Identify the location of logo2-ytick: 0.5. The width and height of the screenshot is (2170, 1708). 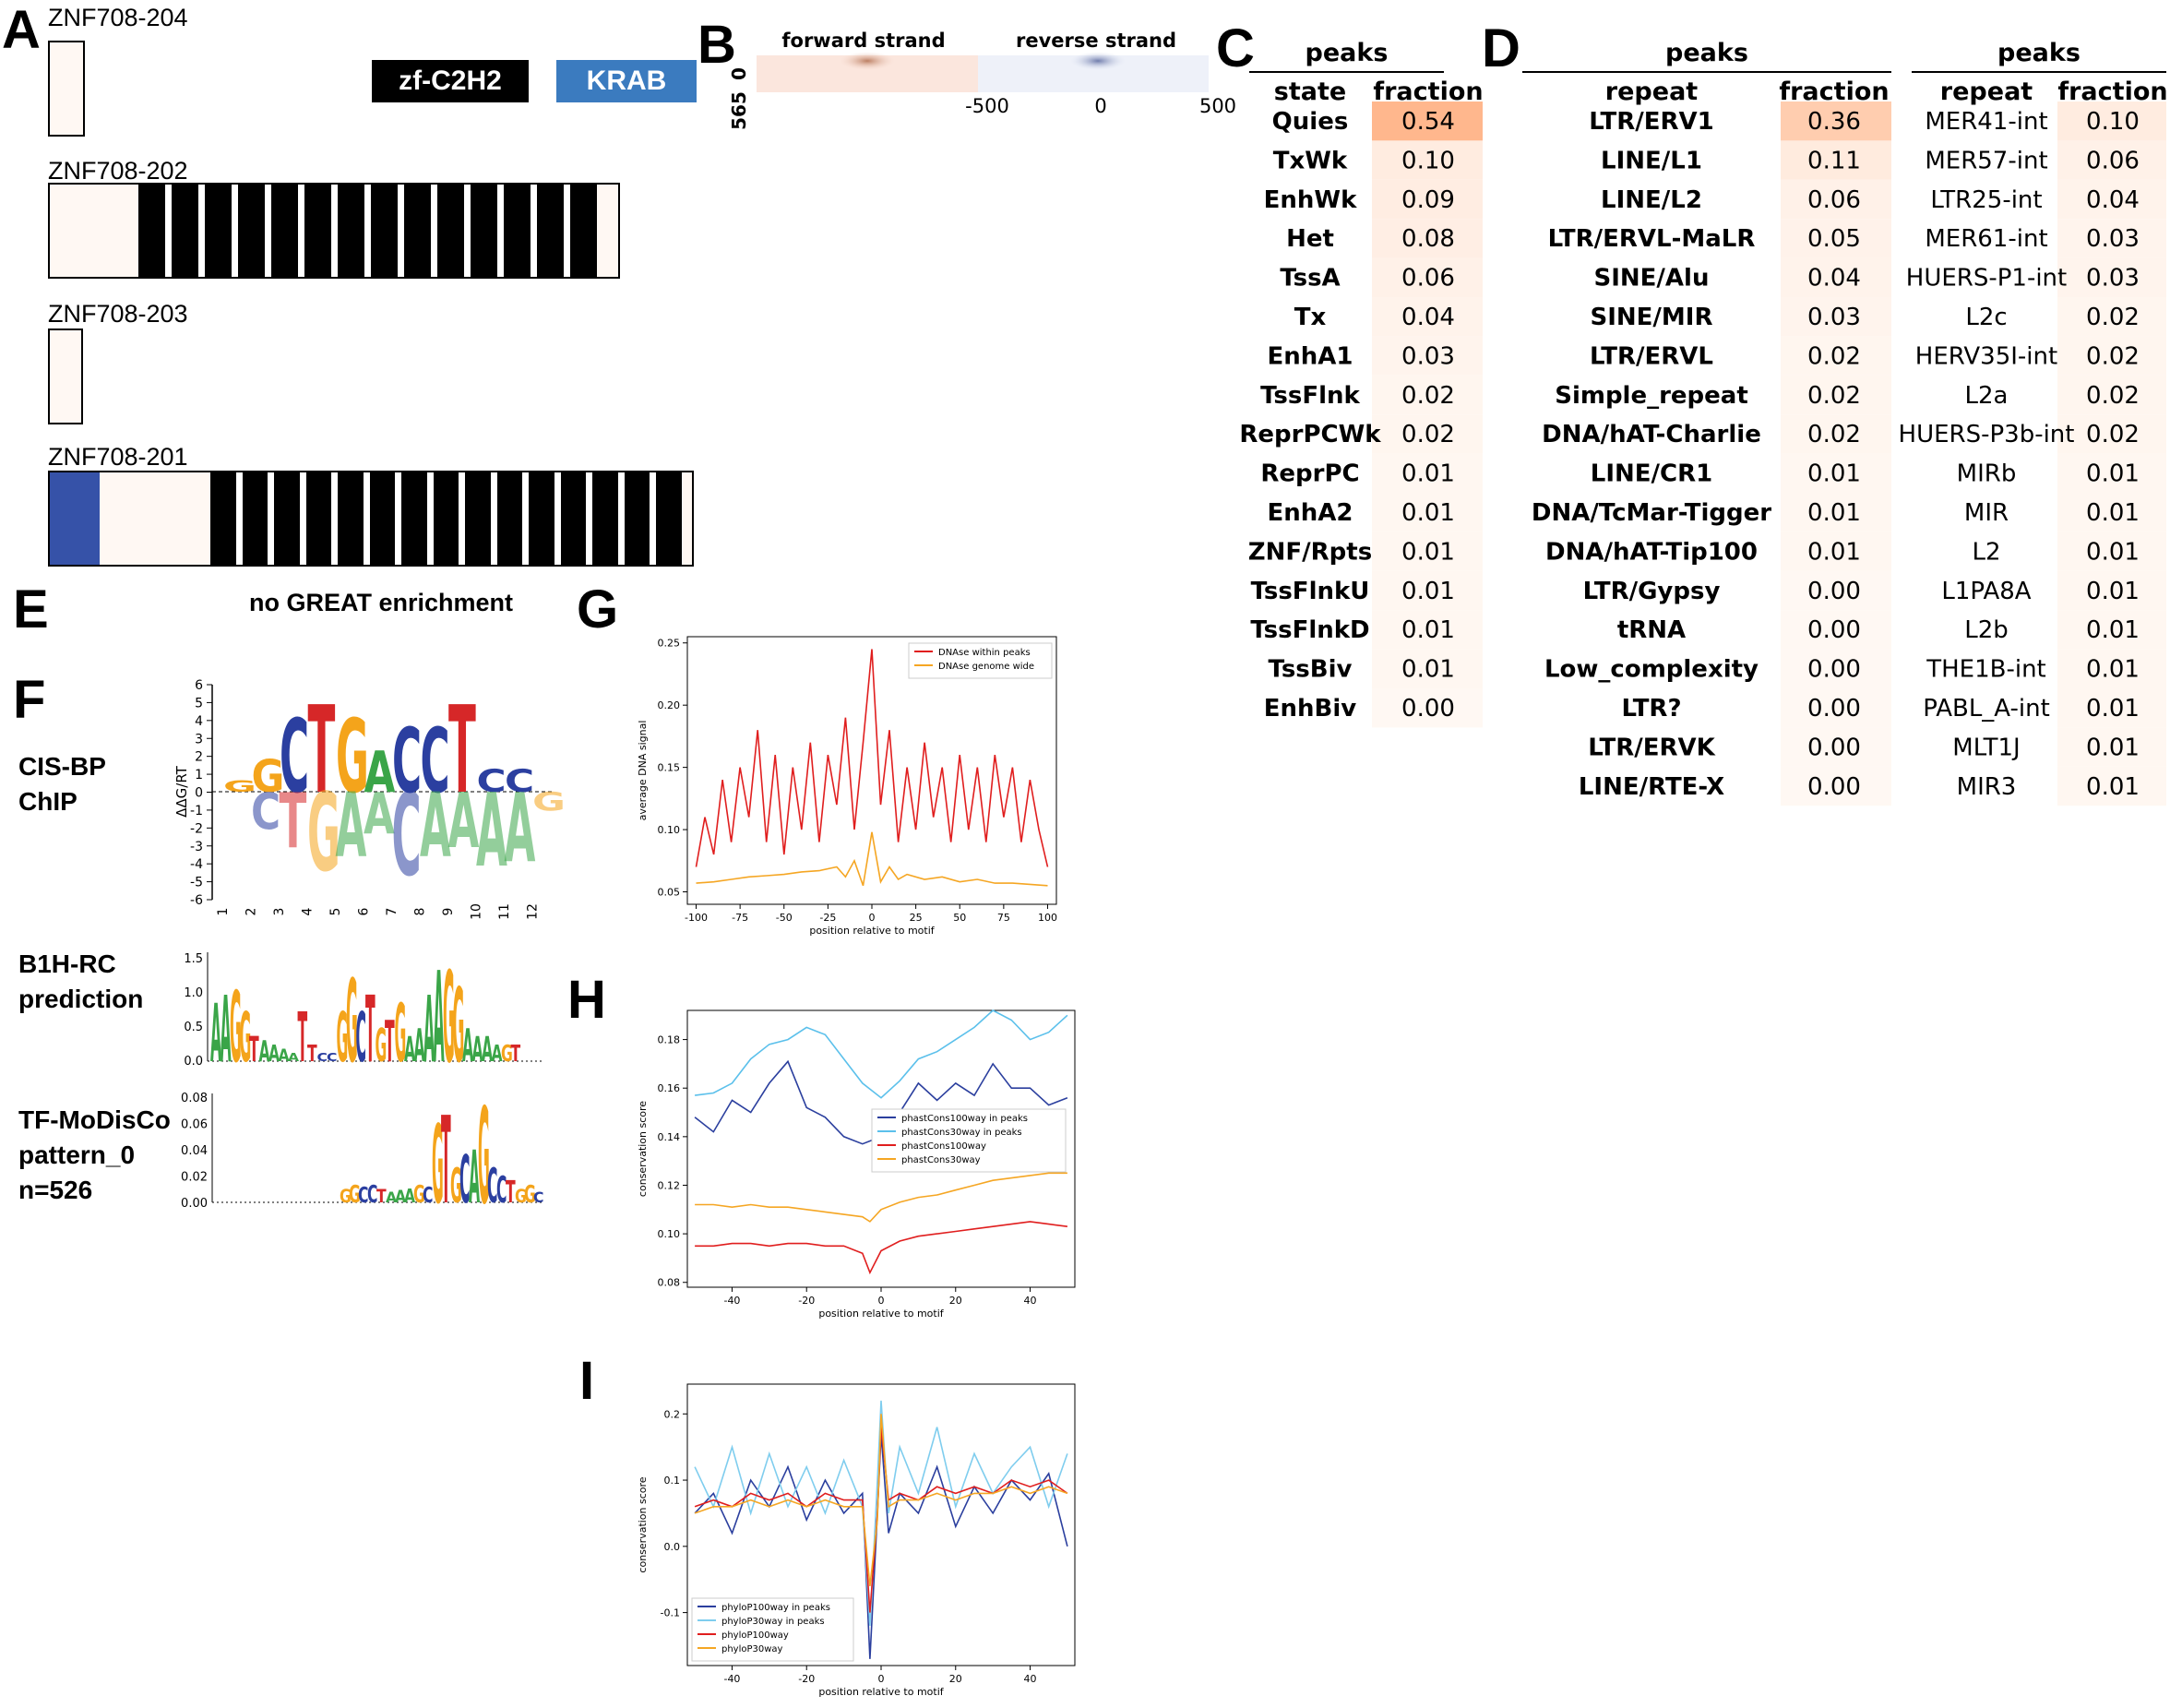
(194, 1027).